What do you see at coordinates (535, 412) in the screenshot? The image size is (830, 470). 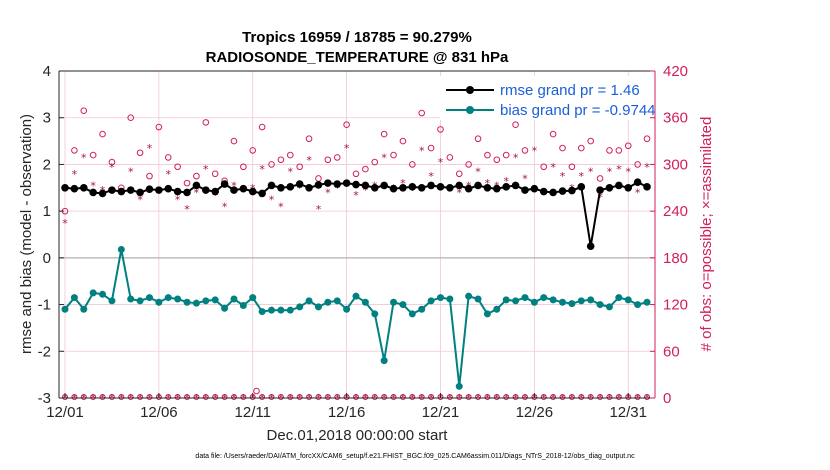 I see `x-tick-label-5: 12/26` at bounding box center [535, 412].